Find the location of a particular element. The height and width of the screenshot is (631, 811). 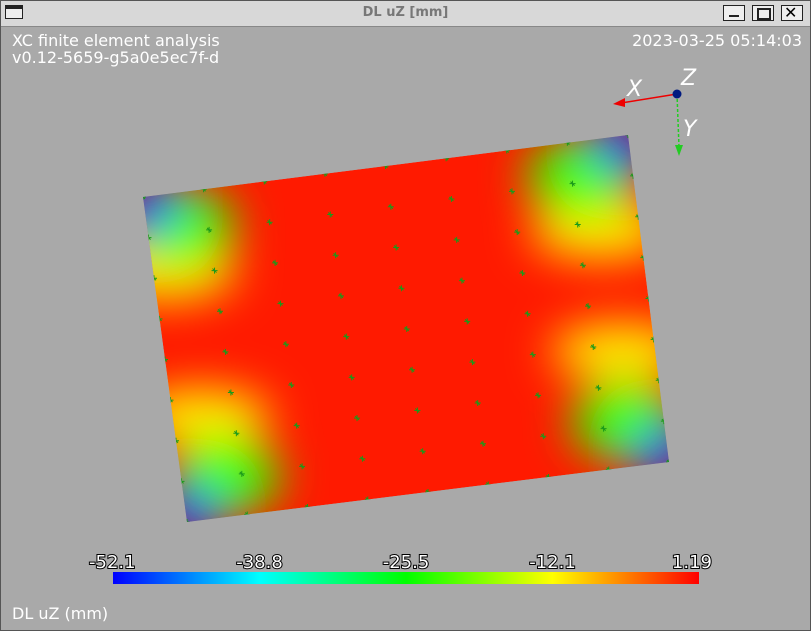

close-button: ✕ is located at coordinates (792, 12).